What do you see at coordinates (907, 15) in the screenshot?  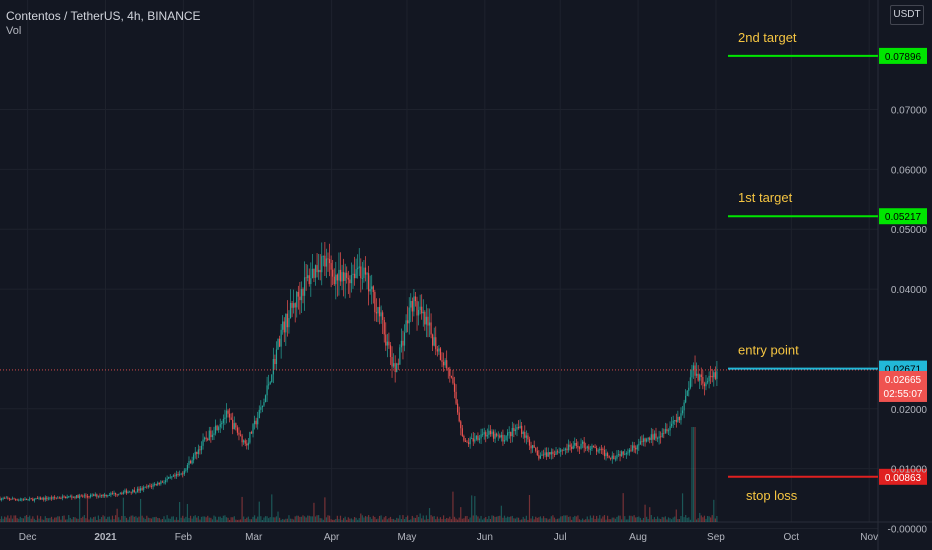 I see `currency-button: USDT` at bounding box center [907, 15].